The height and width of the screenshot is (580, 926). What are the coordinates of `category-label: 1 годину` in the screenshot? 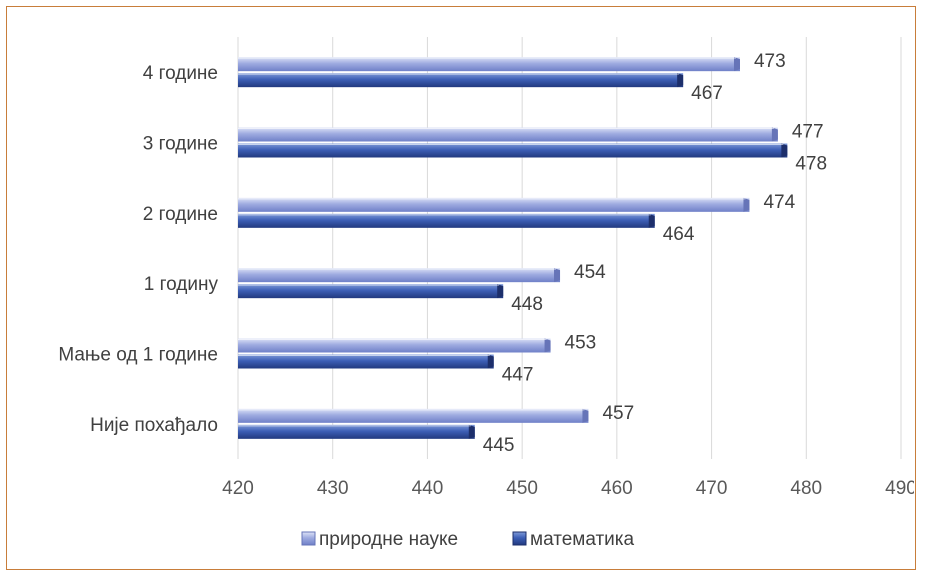 It's located at (181, 284).